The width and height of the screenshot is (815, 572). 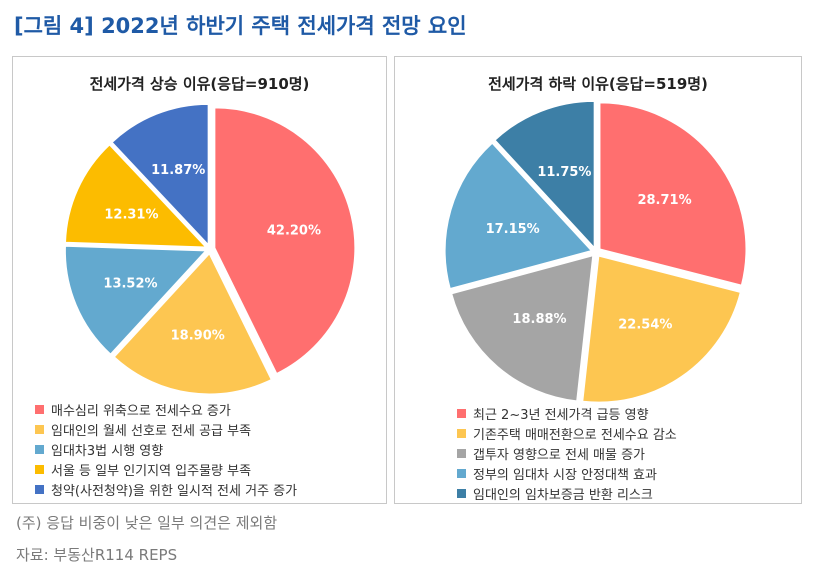 I want to click on legend-label: 갭투자 영향으로 전세 매물 증가, so click(x=559, y=455).